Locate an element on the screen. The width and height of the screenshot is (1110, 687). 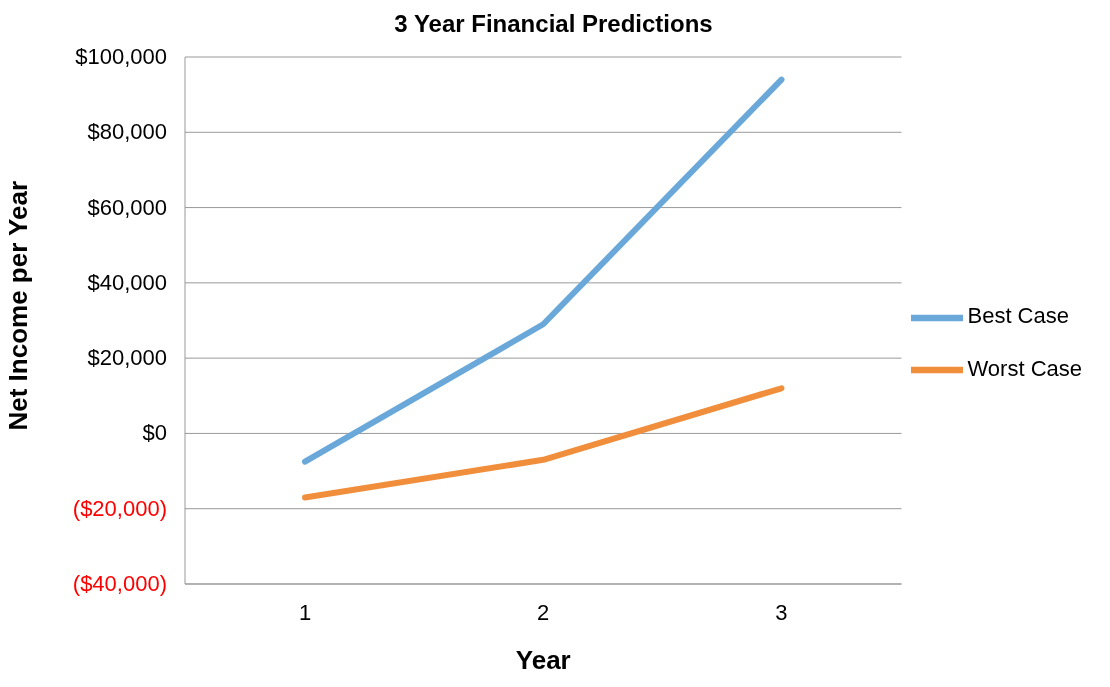
y-tick-label: $20,000 is located at coordinates (127, 358).